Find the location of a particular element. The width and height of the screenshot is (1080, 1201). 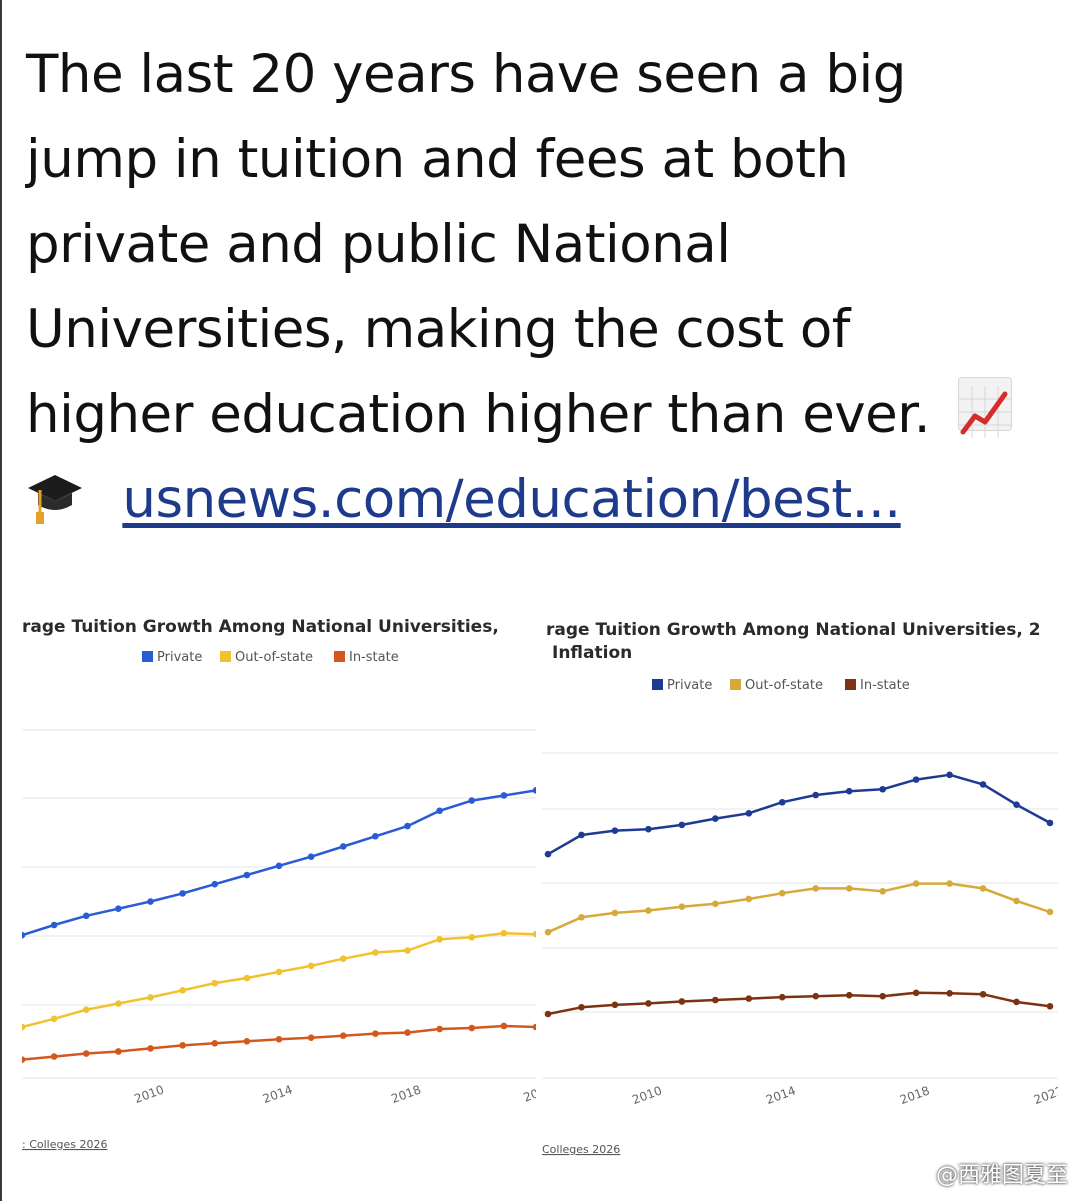

graduation-cap-icon is located at coordinates (55, 496).